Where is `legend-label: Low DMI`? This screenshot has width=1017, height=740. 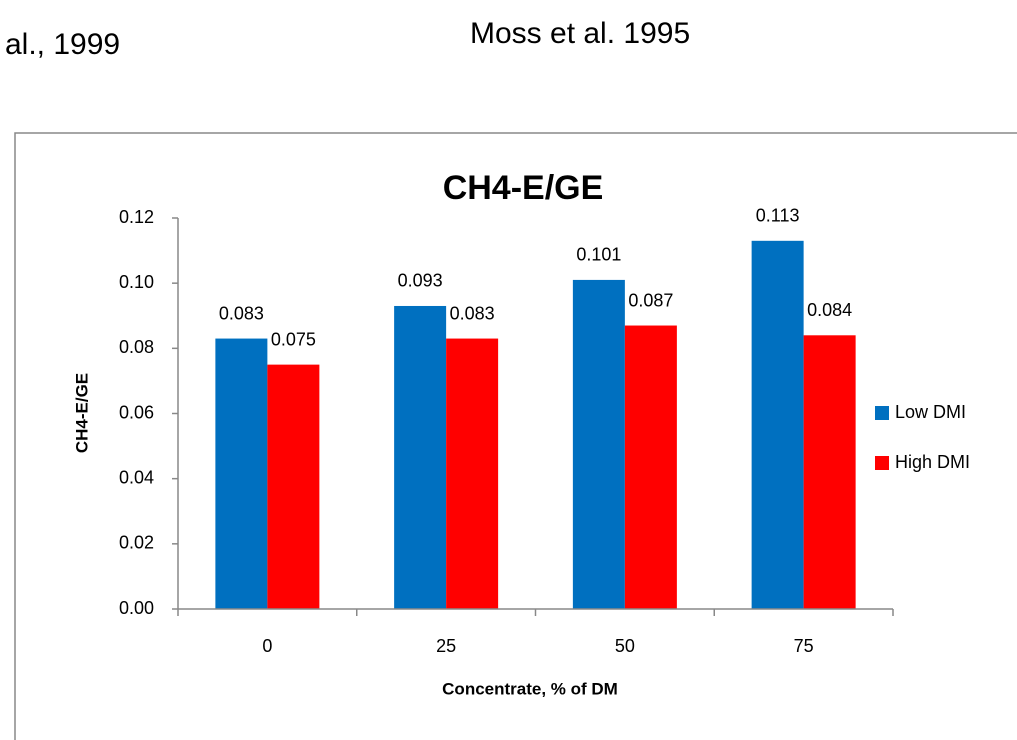
legend-label: Low DMI is located at coordinates (930, 412).